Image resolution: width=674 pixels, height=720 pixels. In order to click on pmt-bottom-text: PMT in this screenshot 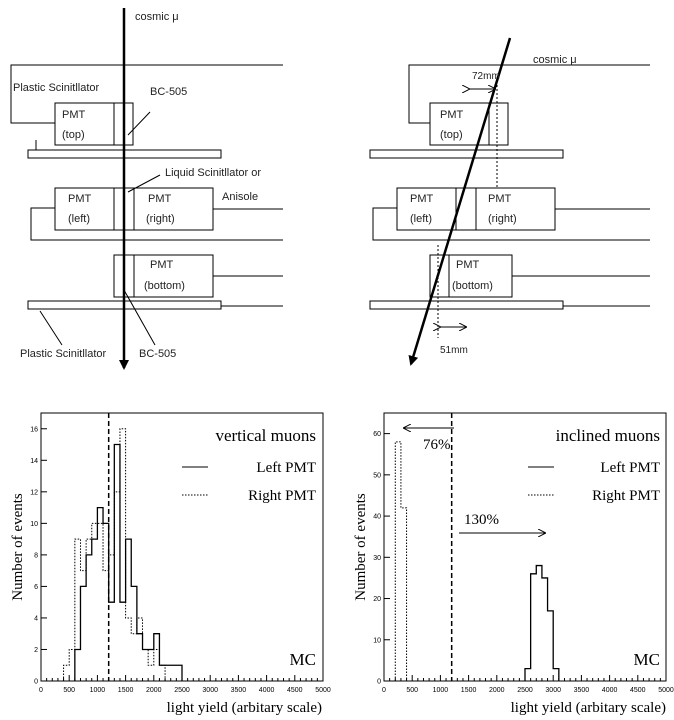, I will do `click(162, 265)`.